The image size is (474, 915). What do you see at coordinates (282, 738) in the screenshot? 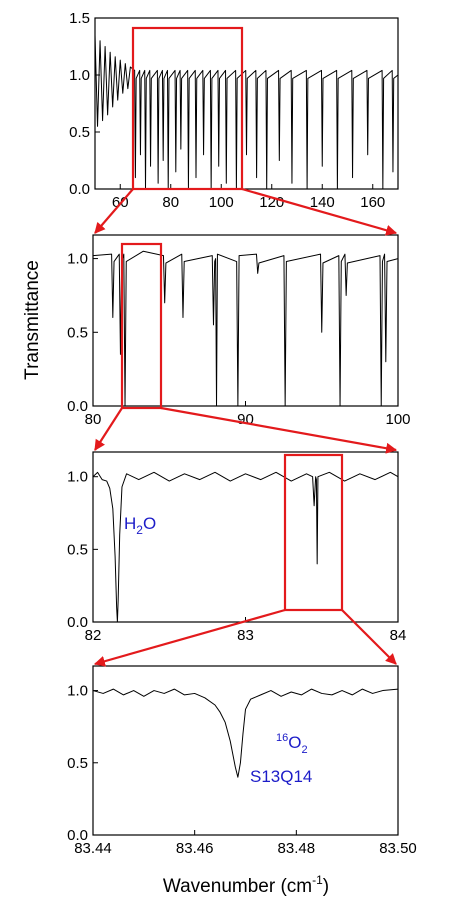
I see `annotation-sup: 16` at bounding box center [282, 738].